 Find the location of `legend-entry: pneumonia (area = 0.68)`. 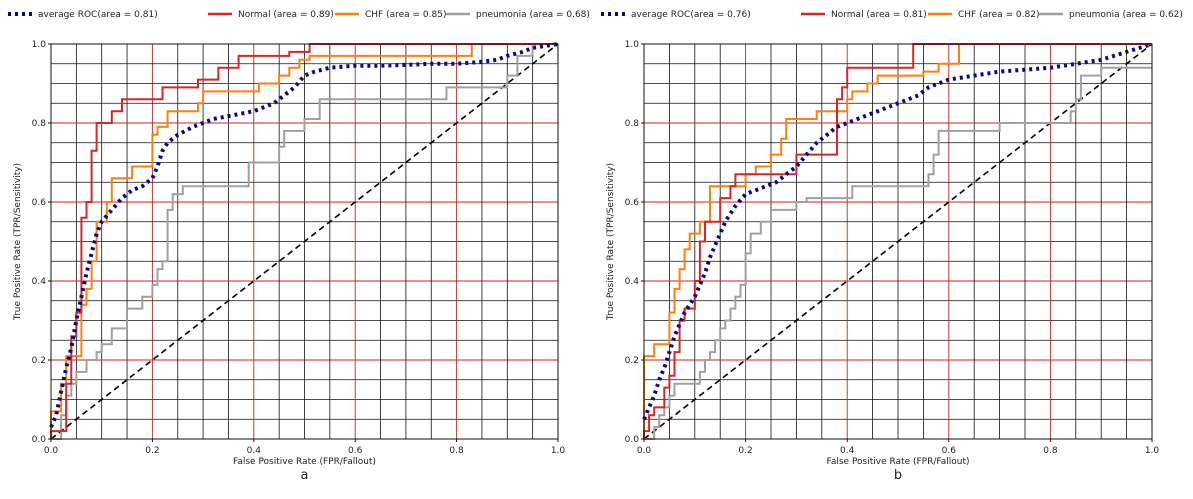

legend-entry: pneumonia (area = 0.68) is located at coordinates (533, 15).